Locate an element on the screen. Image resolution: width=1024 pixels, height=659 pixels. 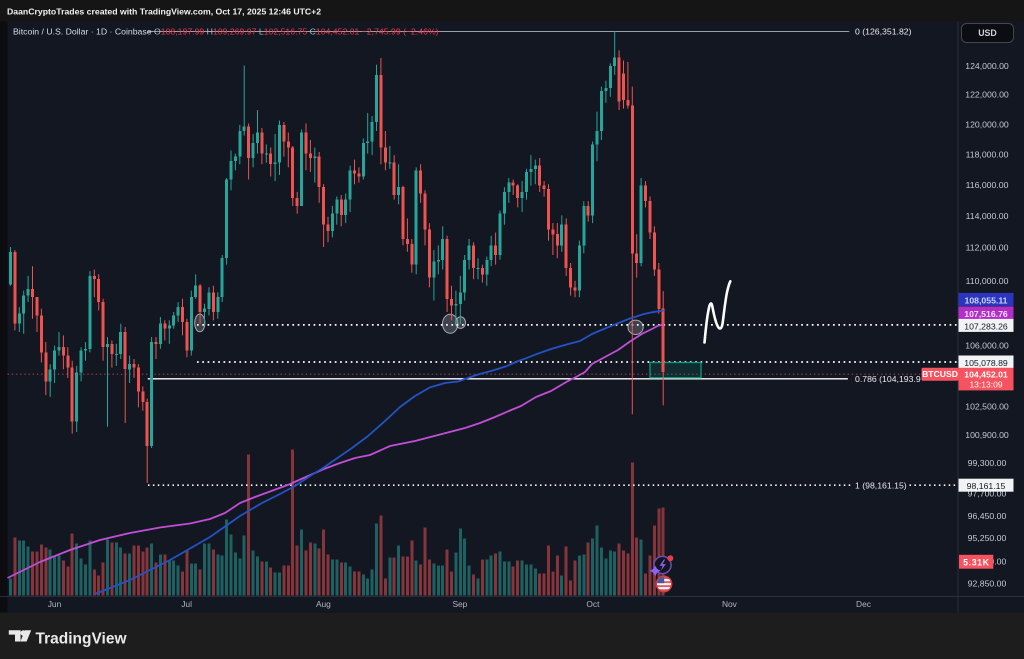
svg-text: 0 (126,351.82) is located at coordinates (883, 32).